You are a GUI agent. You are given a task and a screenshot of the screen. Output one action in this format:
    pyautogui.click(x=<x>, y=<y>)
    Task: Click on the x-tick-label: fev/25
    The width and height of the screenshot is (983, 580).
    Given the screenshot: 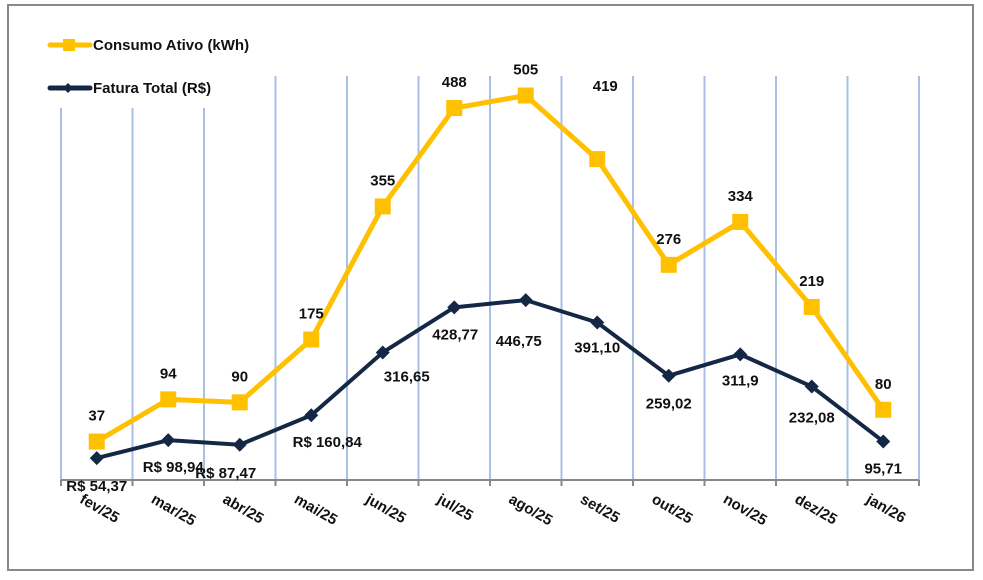 What is the action you would take?
    pyautogui.click(x=99, y=509)
    